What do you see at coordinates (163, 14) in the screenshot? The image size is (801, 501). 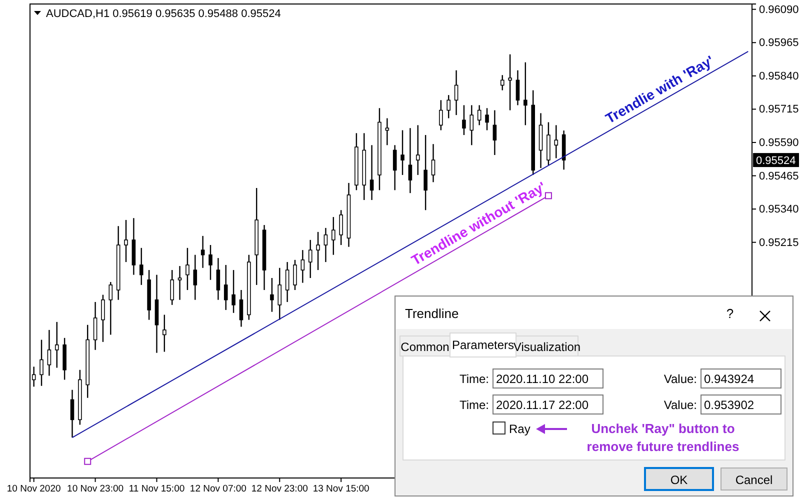 I see `chart-title: AUDCAD,H1 0.95619 0.95635 0.95488 0.95524` at bounding box center [163, 14].